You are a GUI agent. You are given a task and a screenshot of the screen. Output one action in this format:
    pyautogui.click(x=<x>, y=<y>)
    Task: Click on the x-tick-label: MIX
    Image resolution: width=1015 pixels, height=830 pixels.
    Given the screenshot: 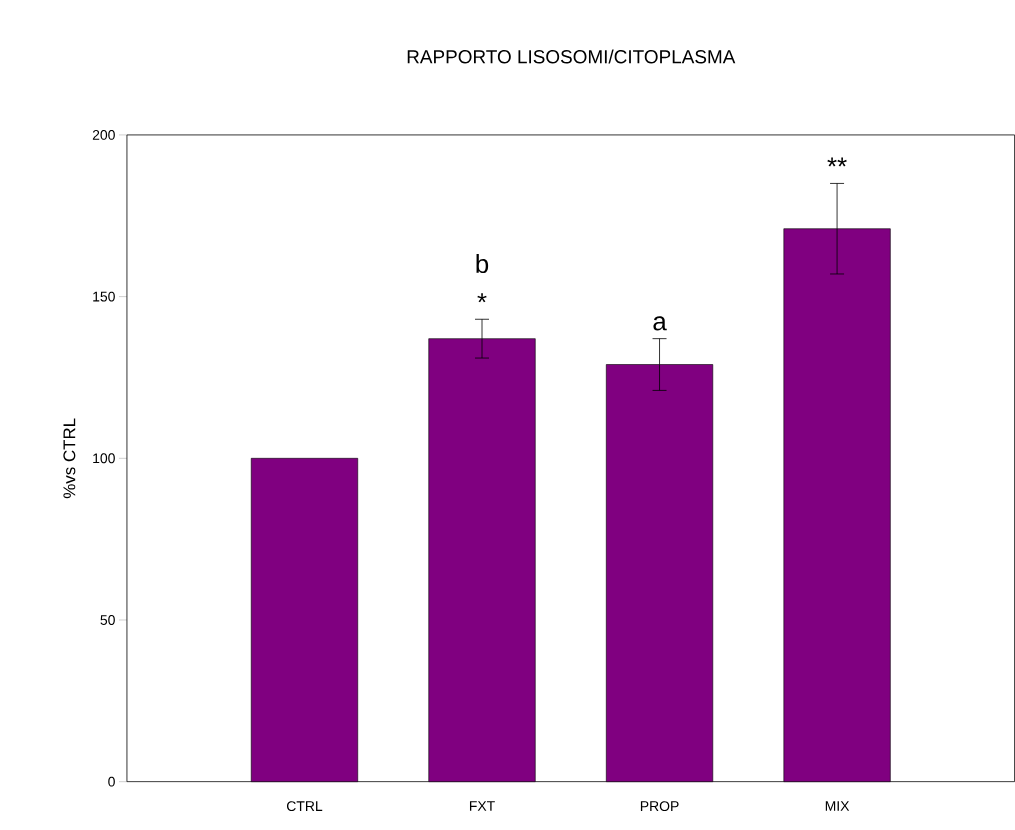 What is the action you would take?
    pyautogui.click(x=837, y=806)
    